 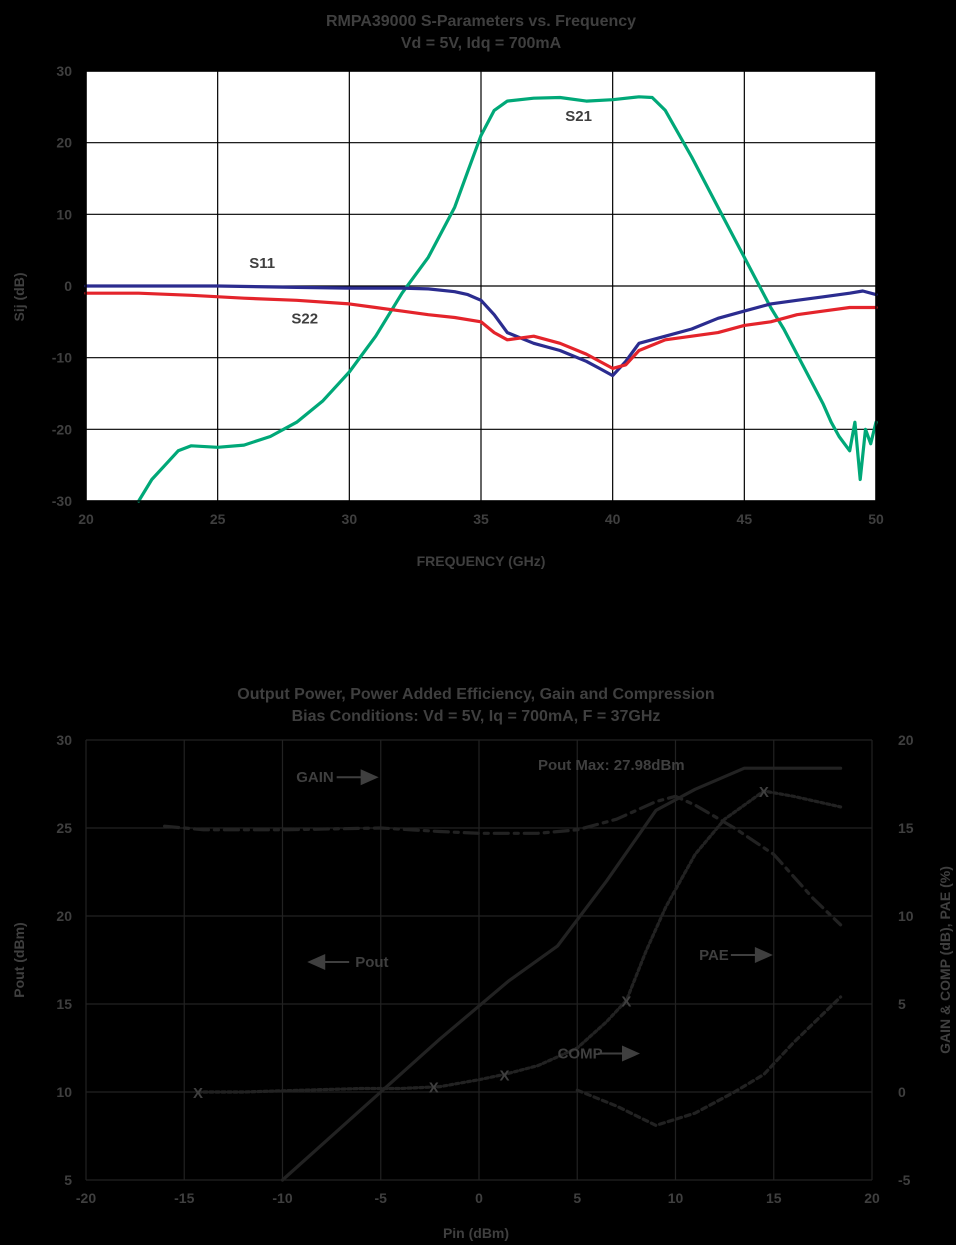 I want to click on c1-annotation-s11: S11, so click(x=262, y=263).